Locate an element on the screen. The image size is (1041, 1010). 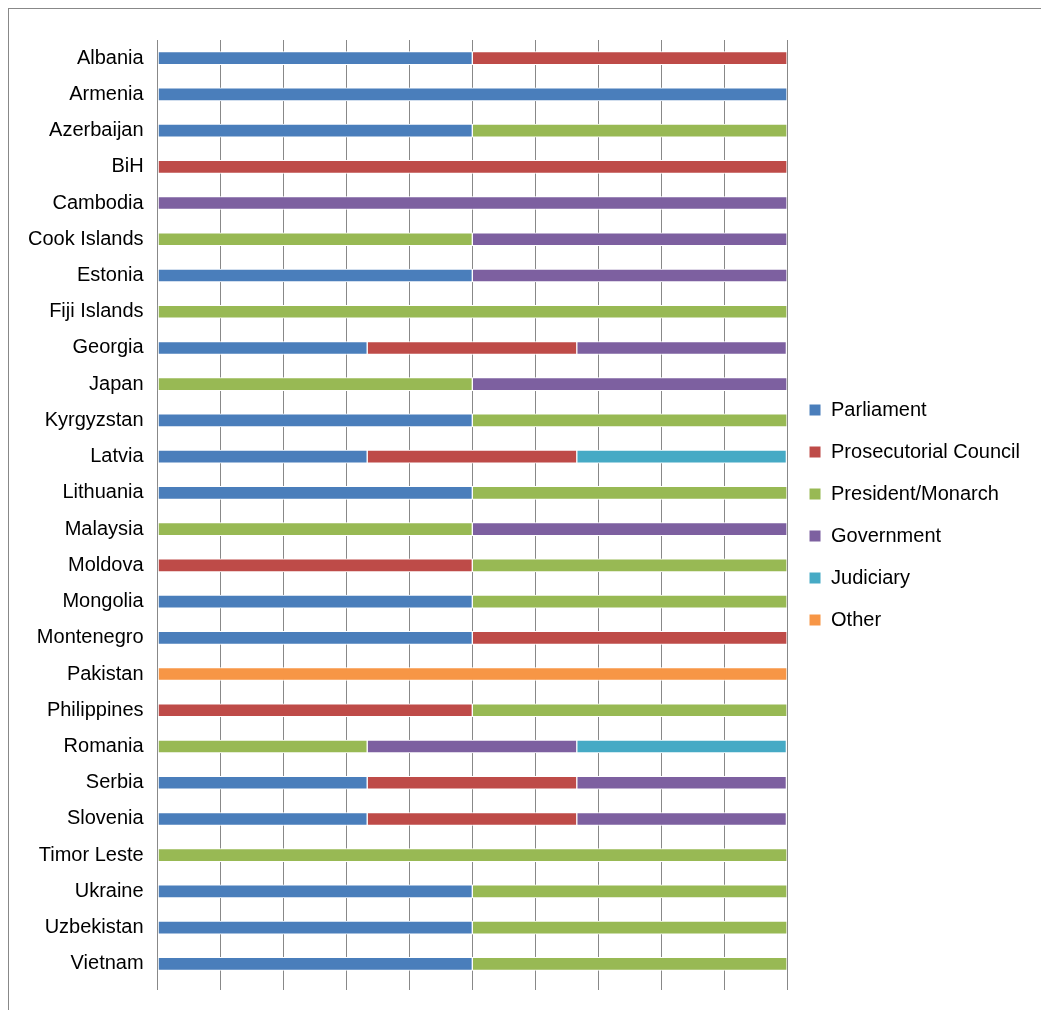
y-tick-label: Armenia is located at coordinates (107, 92).